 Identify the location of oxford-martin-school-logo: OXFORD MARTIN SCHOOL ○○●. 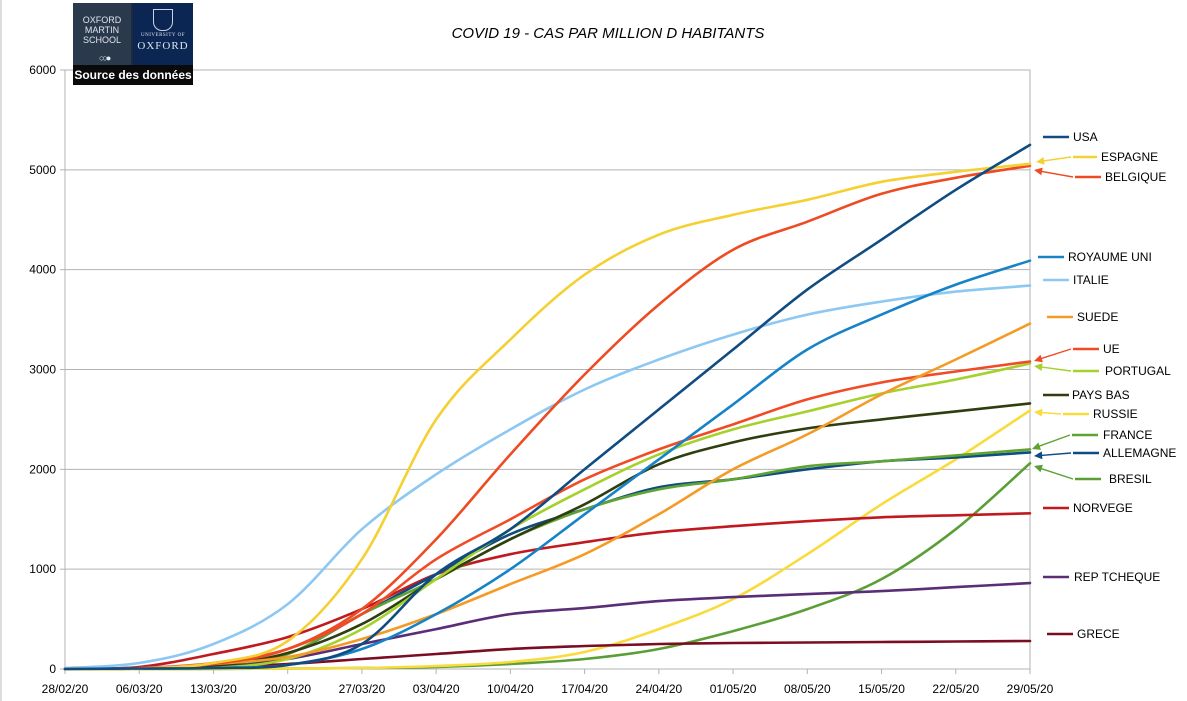
(102, 34).